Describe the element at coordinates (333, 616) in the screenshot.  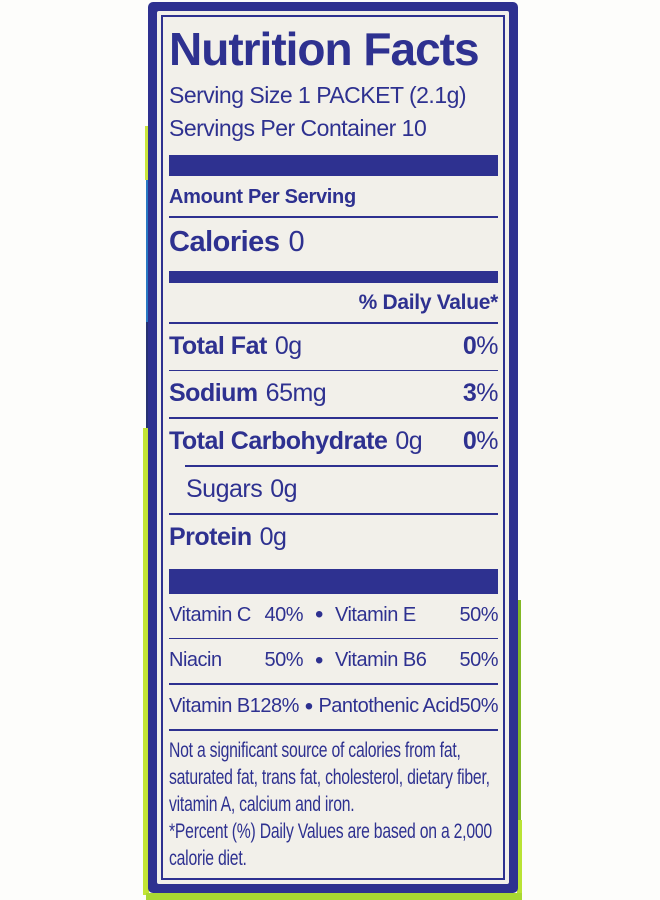
I see `vitamin-row-1: Vitamin C 40% • Vitamin E 50%` at that location.